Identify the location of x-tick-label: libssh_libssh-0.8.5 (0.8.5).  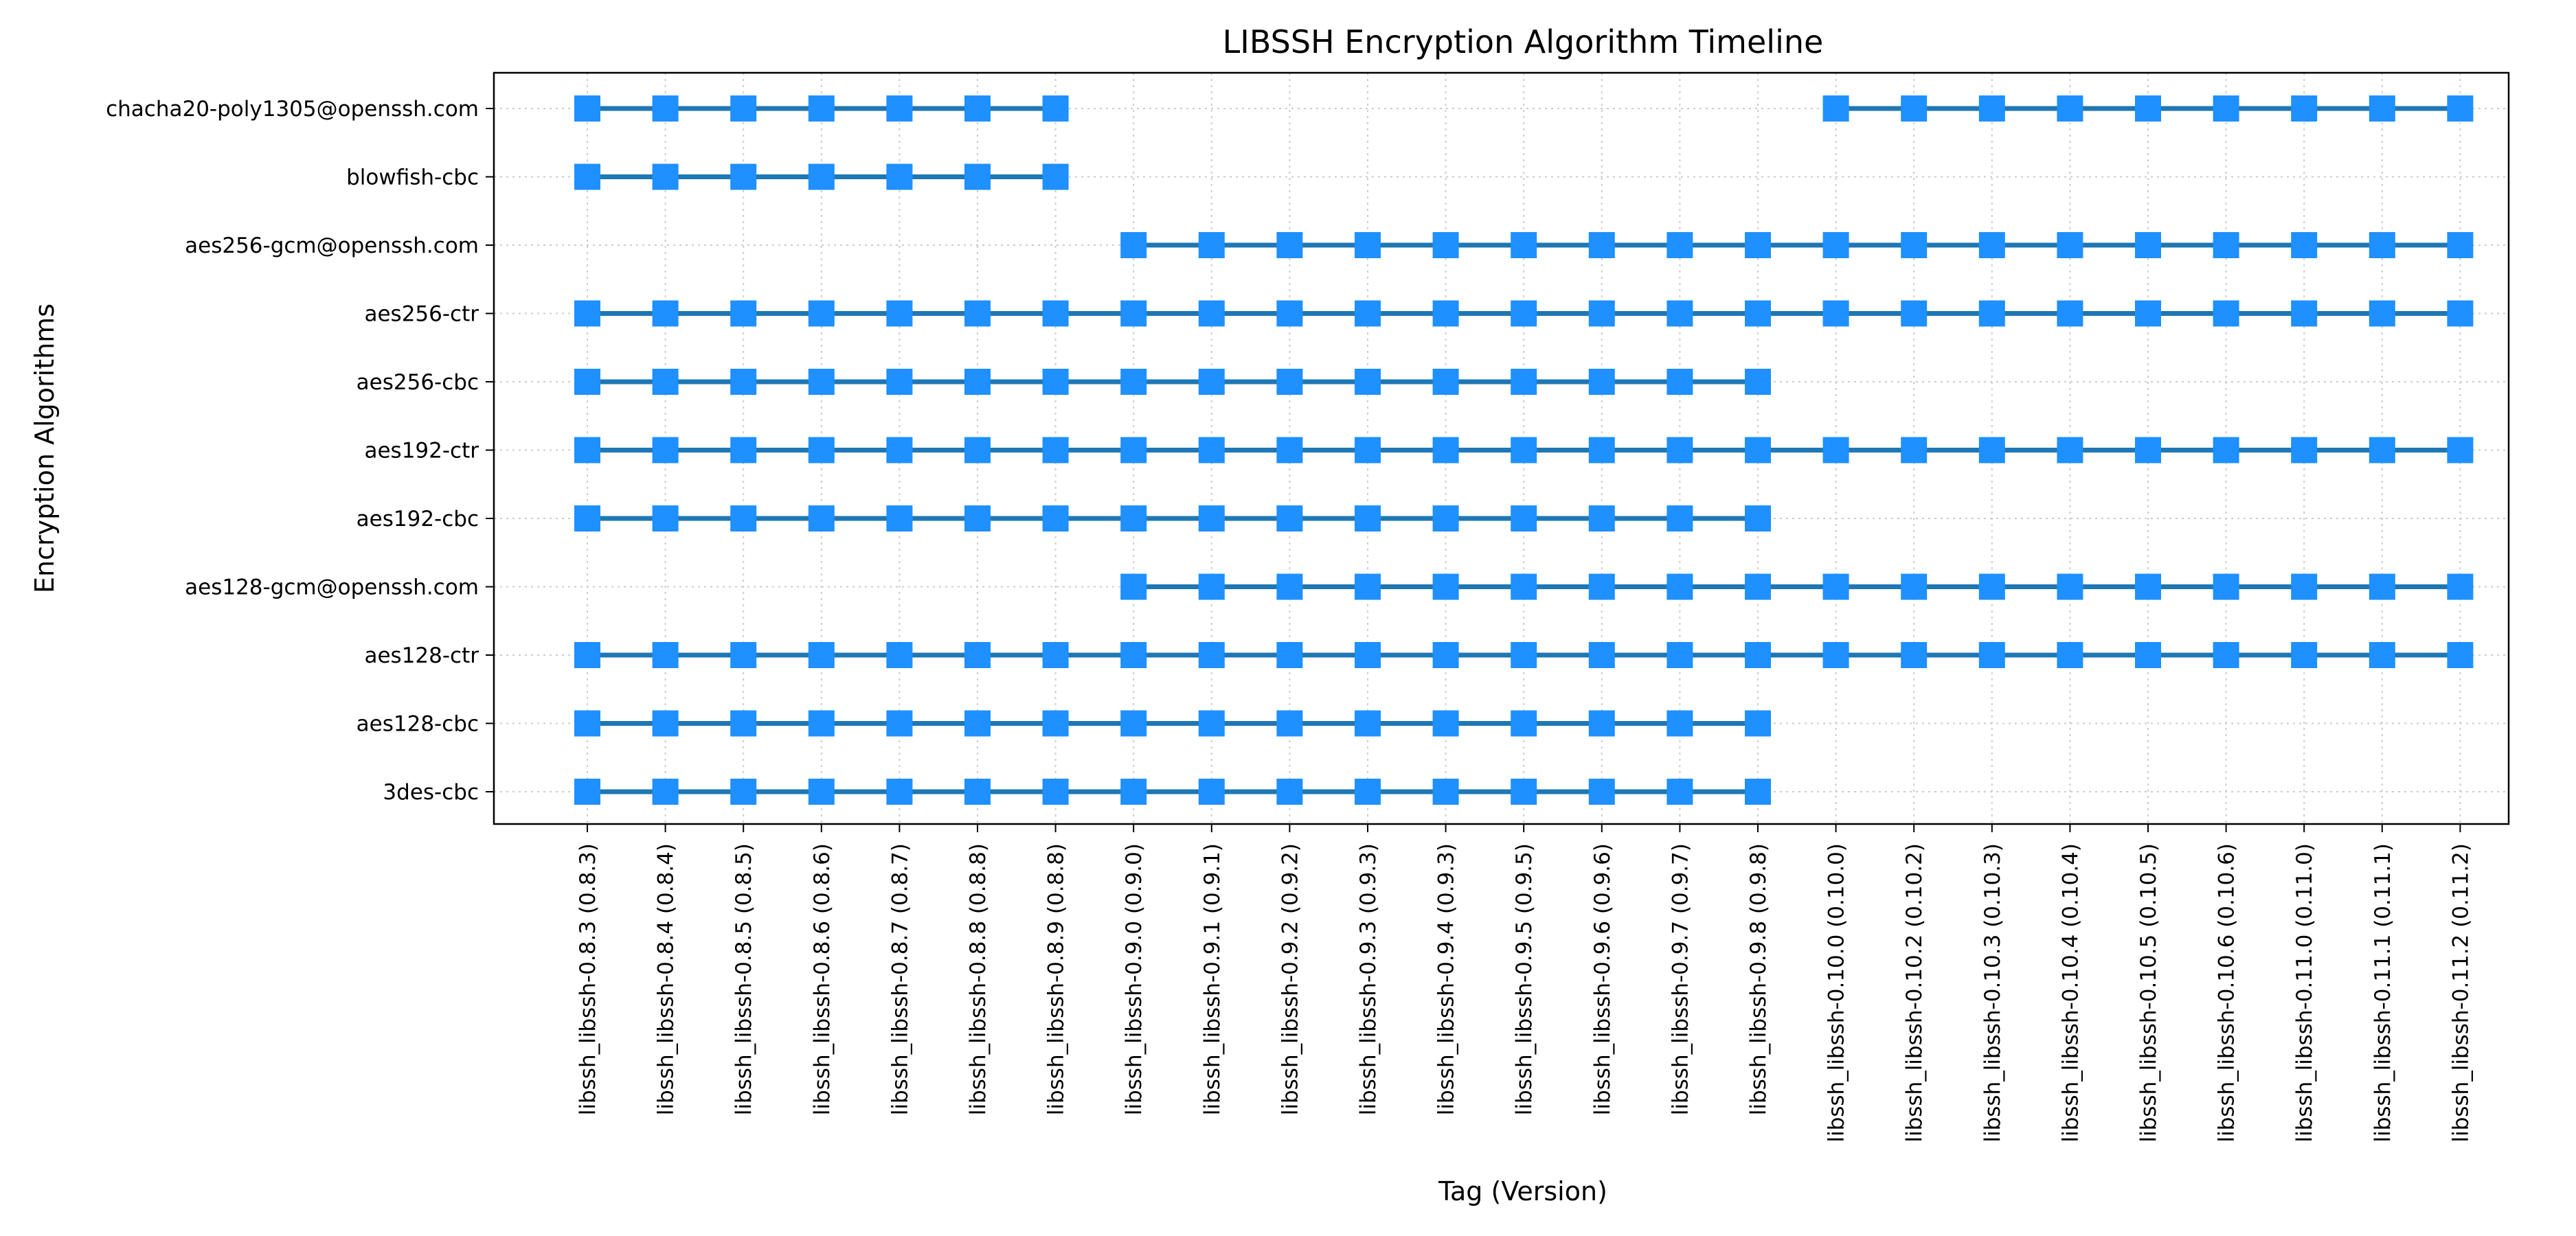
(744, 979).